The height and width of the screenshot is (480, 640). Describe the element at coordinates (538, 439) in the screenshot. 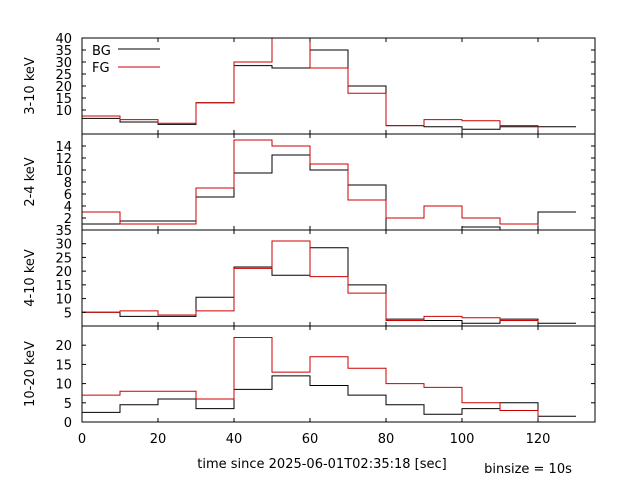

I see `x-tick-label: 120` at that location.